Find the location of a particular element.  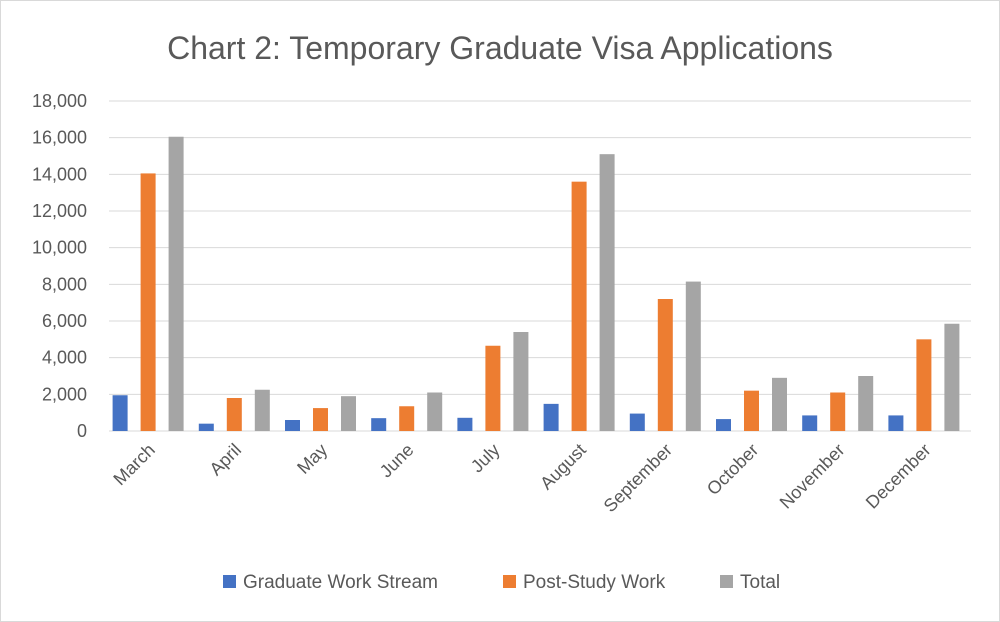

x-tick-label: March is located at coordinates (134, 465).